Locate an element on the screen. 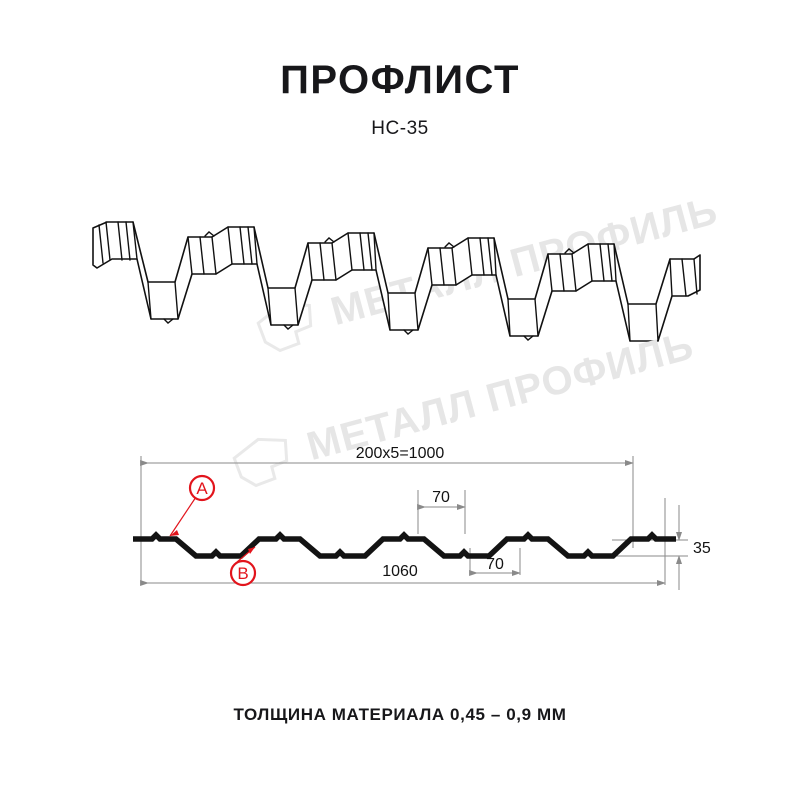 The width and height of the screenshot is (800, 800). callout-b-label: B is located at coordinates (242, 573).